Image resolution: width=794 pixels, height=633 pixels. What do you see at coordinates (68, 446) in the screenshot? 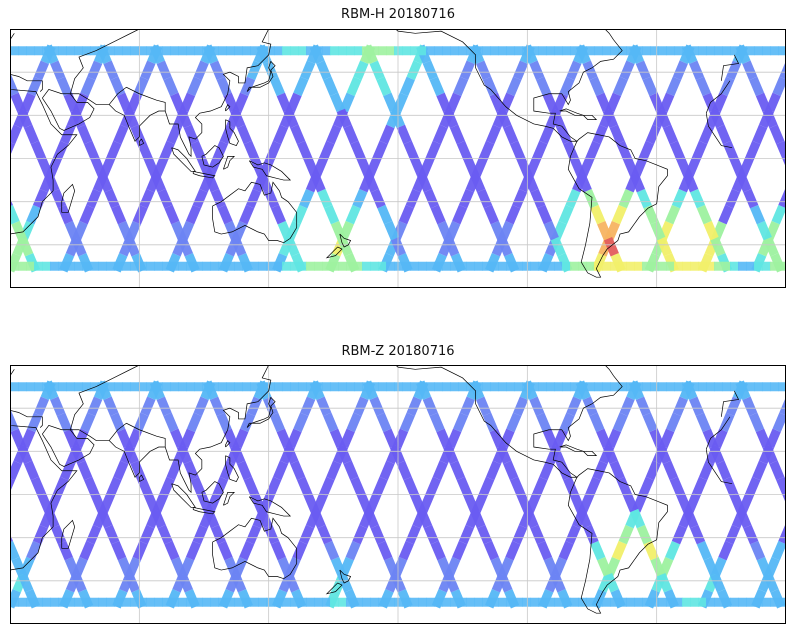
I see `coastline-arabia` at bounding box center [68, 446].